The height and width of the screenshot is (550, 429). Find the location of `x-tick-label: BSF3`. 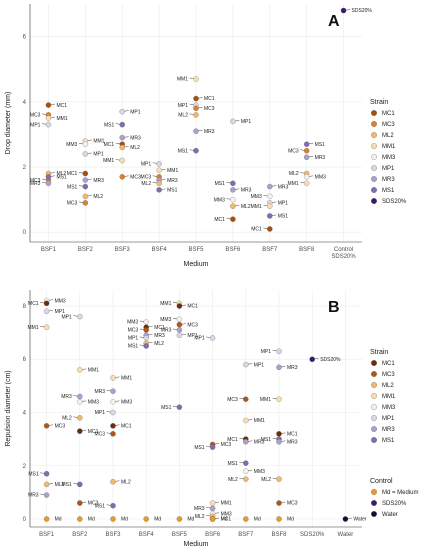

x-tick-label: BSF3 is located at coordinates (123, 250).